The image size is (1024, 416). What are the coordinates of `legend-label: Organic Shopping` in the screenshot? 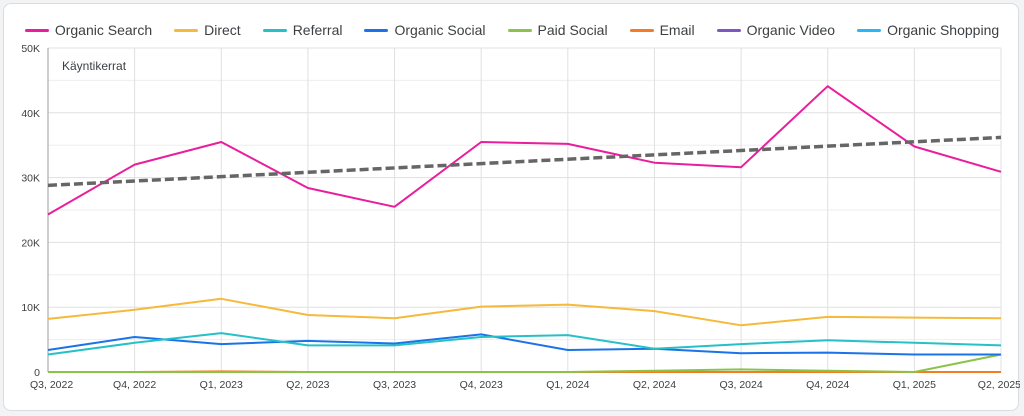 It's located at (943, 30).